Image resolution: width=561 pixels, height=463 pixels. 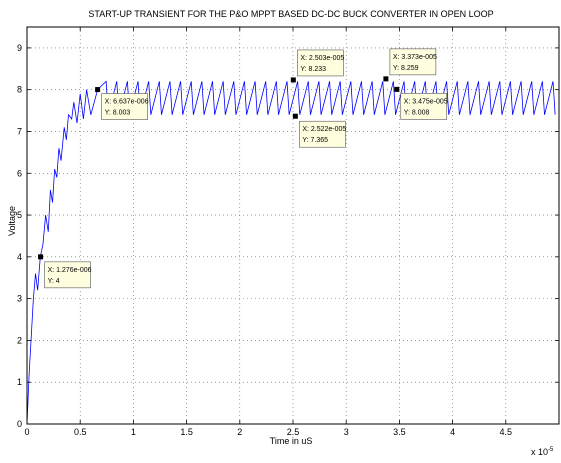 What do you see at coordinates (19, 48) in the screenshot?
I see `y-tick-label: 9` at bounding box center [19, 48].